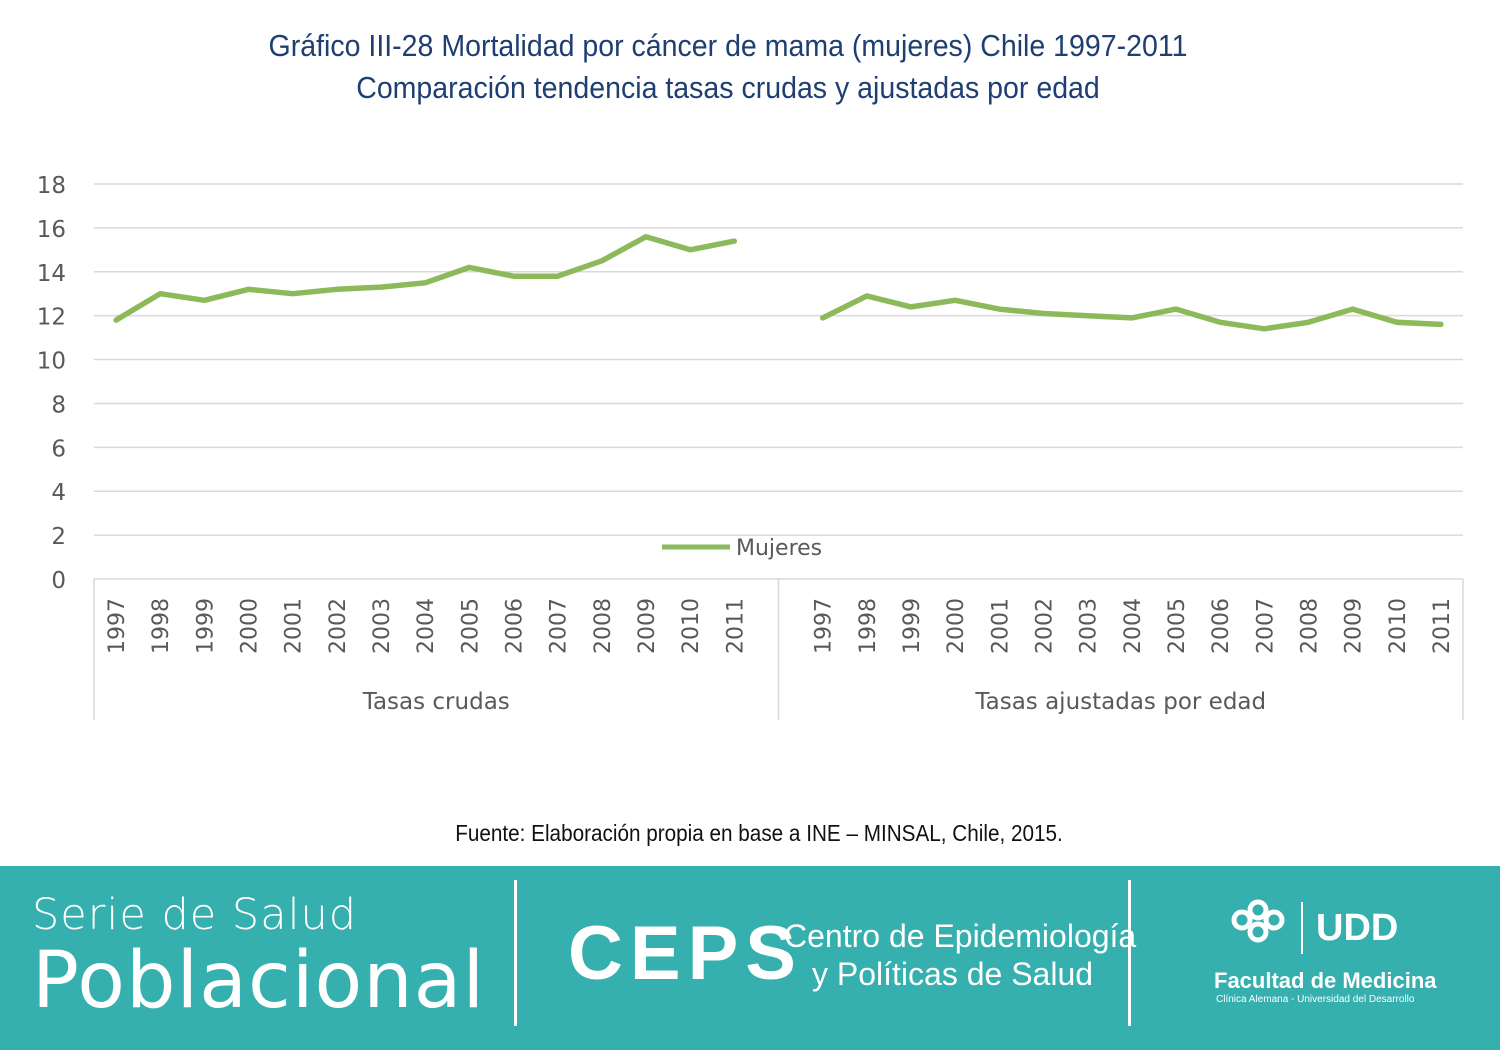 The width and height of the screenshot is (1500, 1050). What do you see at coordinates (51, 362) in the screenshot?
I see `y-tick-label: 10` at bounding box center [51, 362].